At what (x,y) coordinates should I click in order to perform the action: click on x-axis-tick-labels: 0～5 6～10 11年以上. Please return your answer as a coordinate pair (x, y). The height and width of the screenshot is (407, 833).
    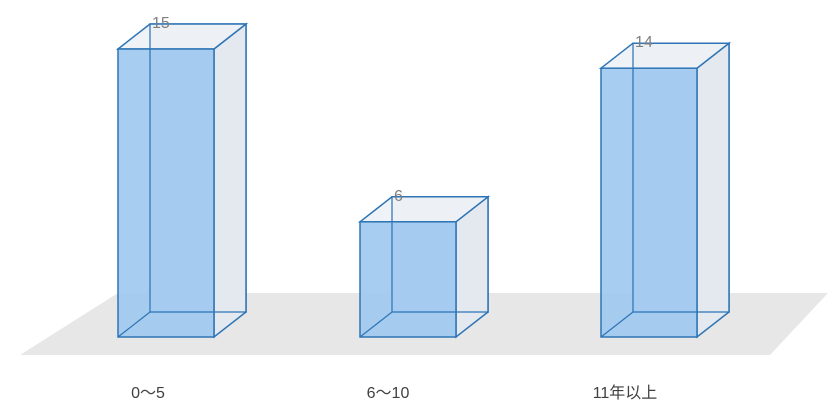
    Looking at the image, I should click on (394, 393).